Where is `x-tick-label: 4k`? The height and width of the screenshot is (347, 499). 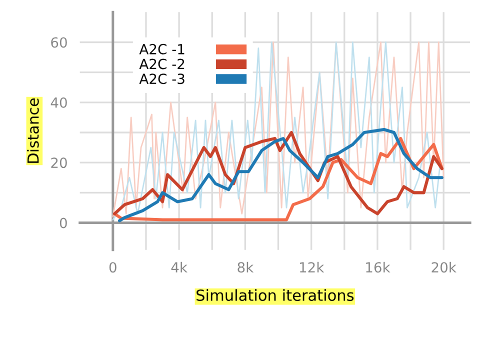 x-tick-label: 4k is located at coordinates (179, 267).